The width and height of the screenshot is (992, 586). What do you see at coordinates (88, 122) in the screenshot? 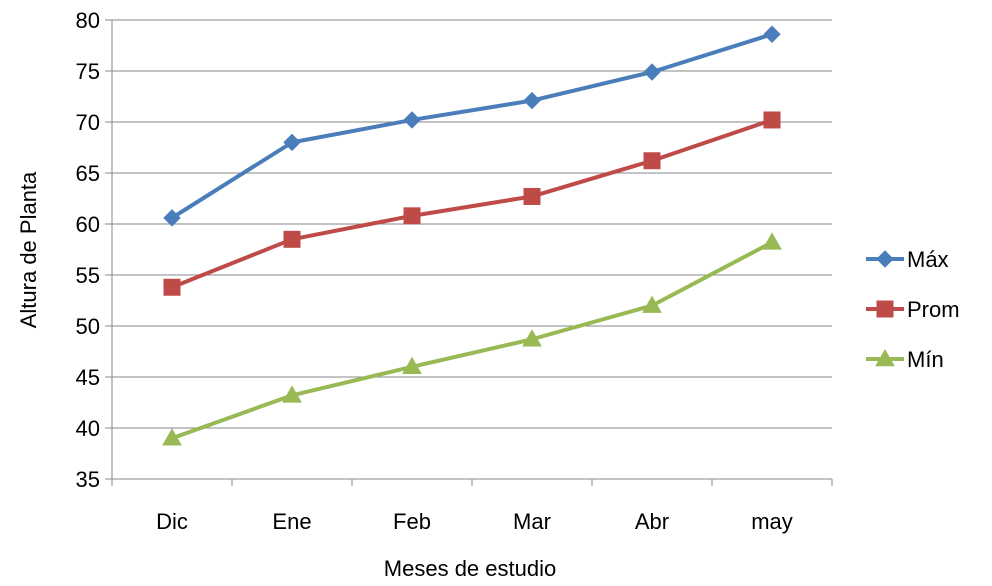
I see `y-tick-label: 70` at bounding box center [88, 122].